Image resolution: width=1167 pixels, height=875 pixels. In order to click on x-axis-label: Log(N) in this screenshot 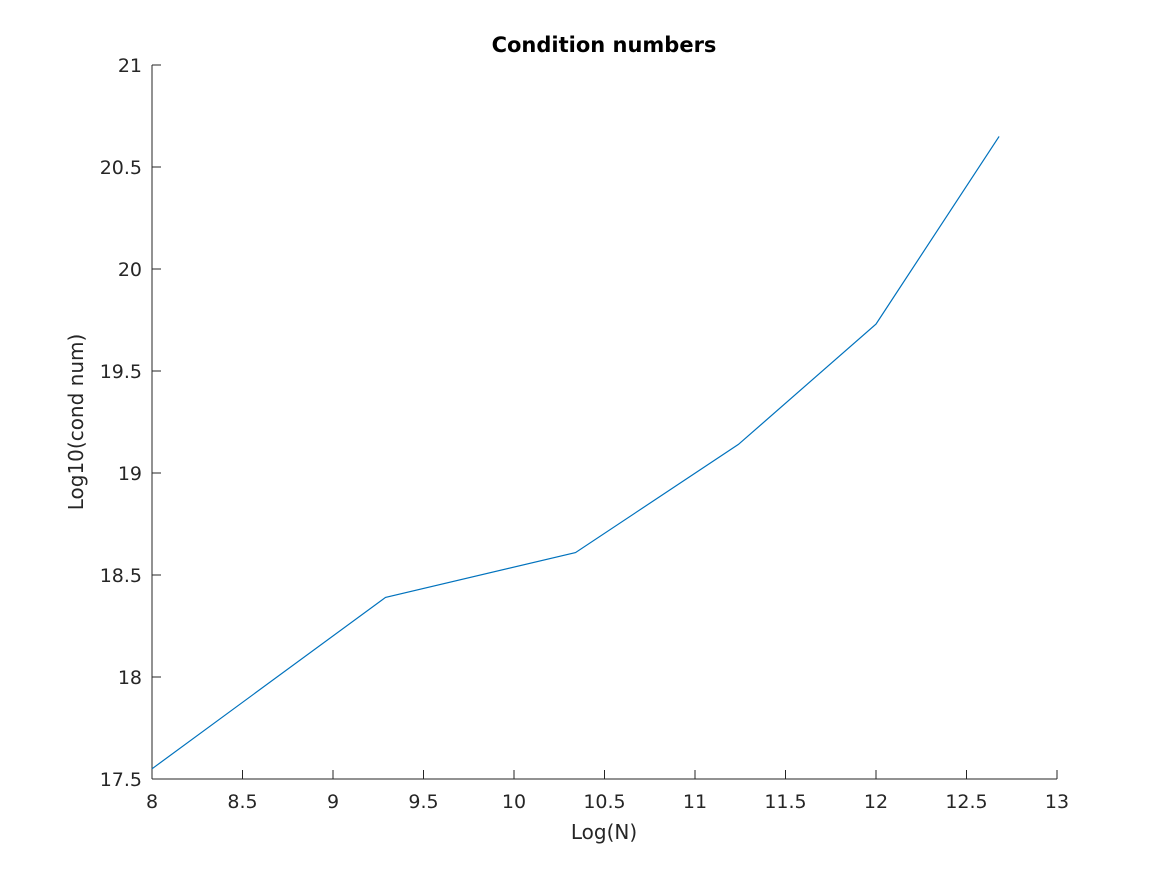, I will do `click(604, 832)`.